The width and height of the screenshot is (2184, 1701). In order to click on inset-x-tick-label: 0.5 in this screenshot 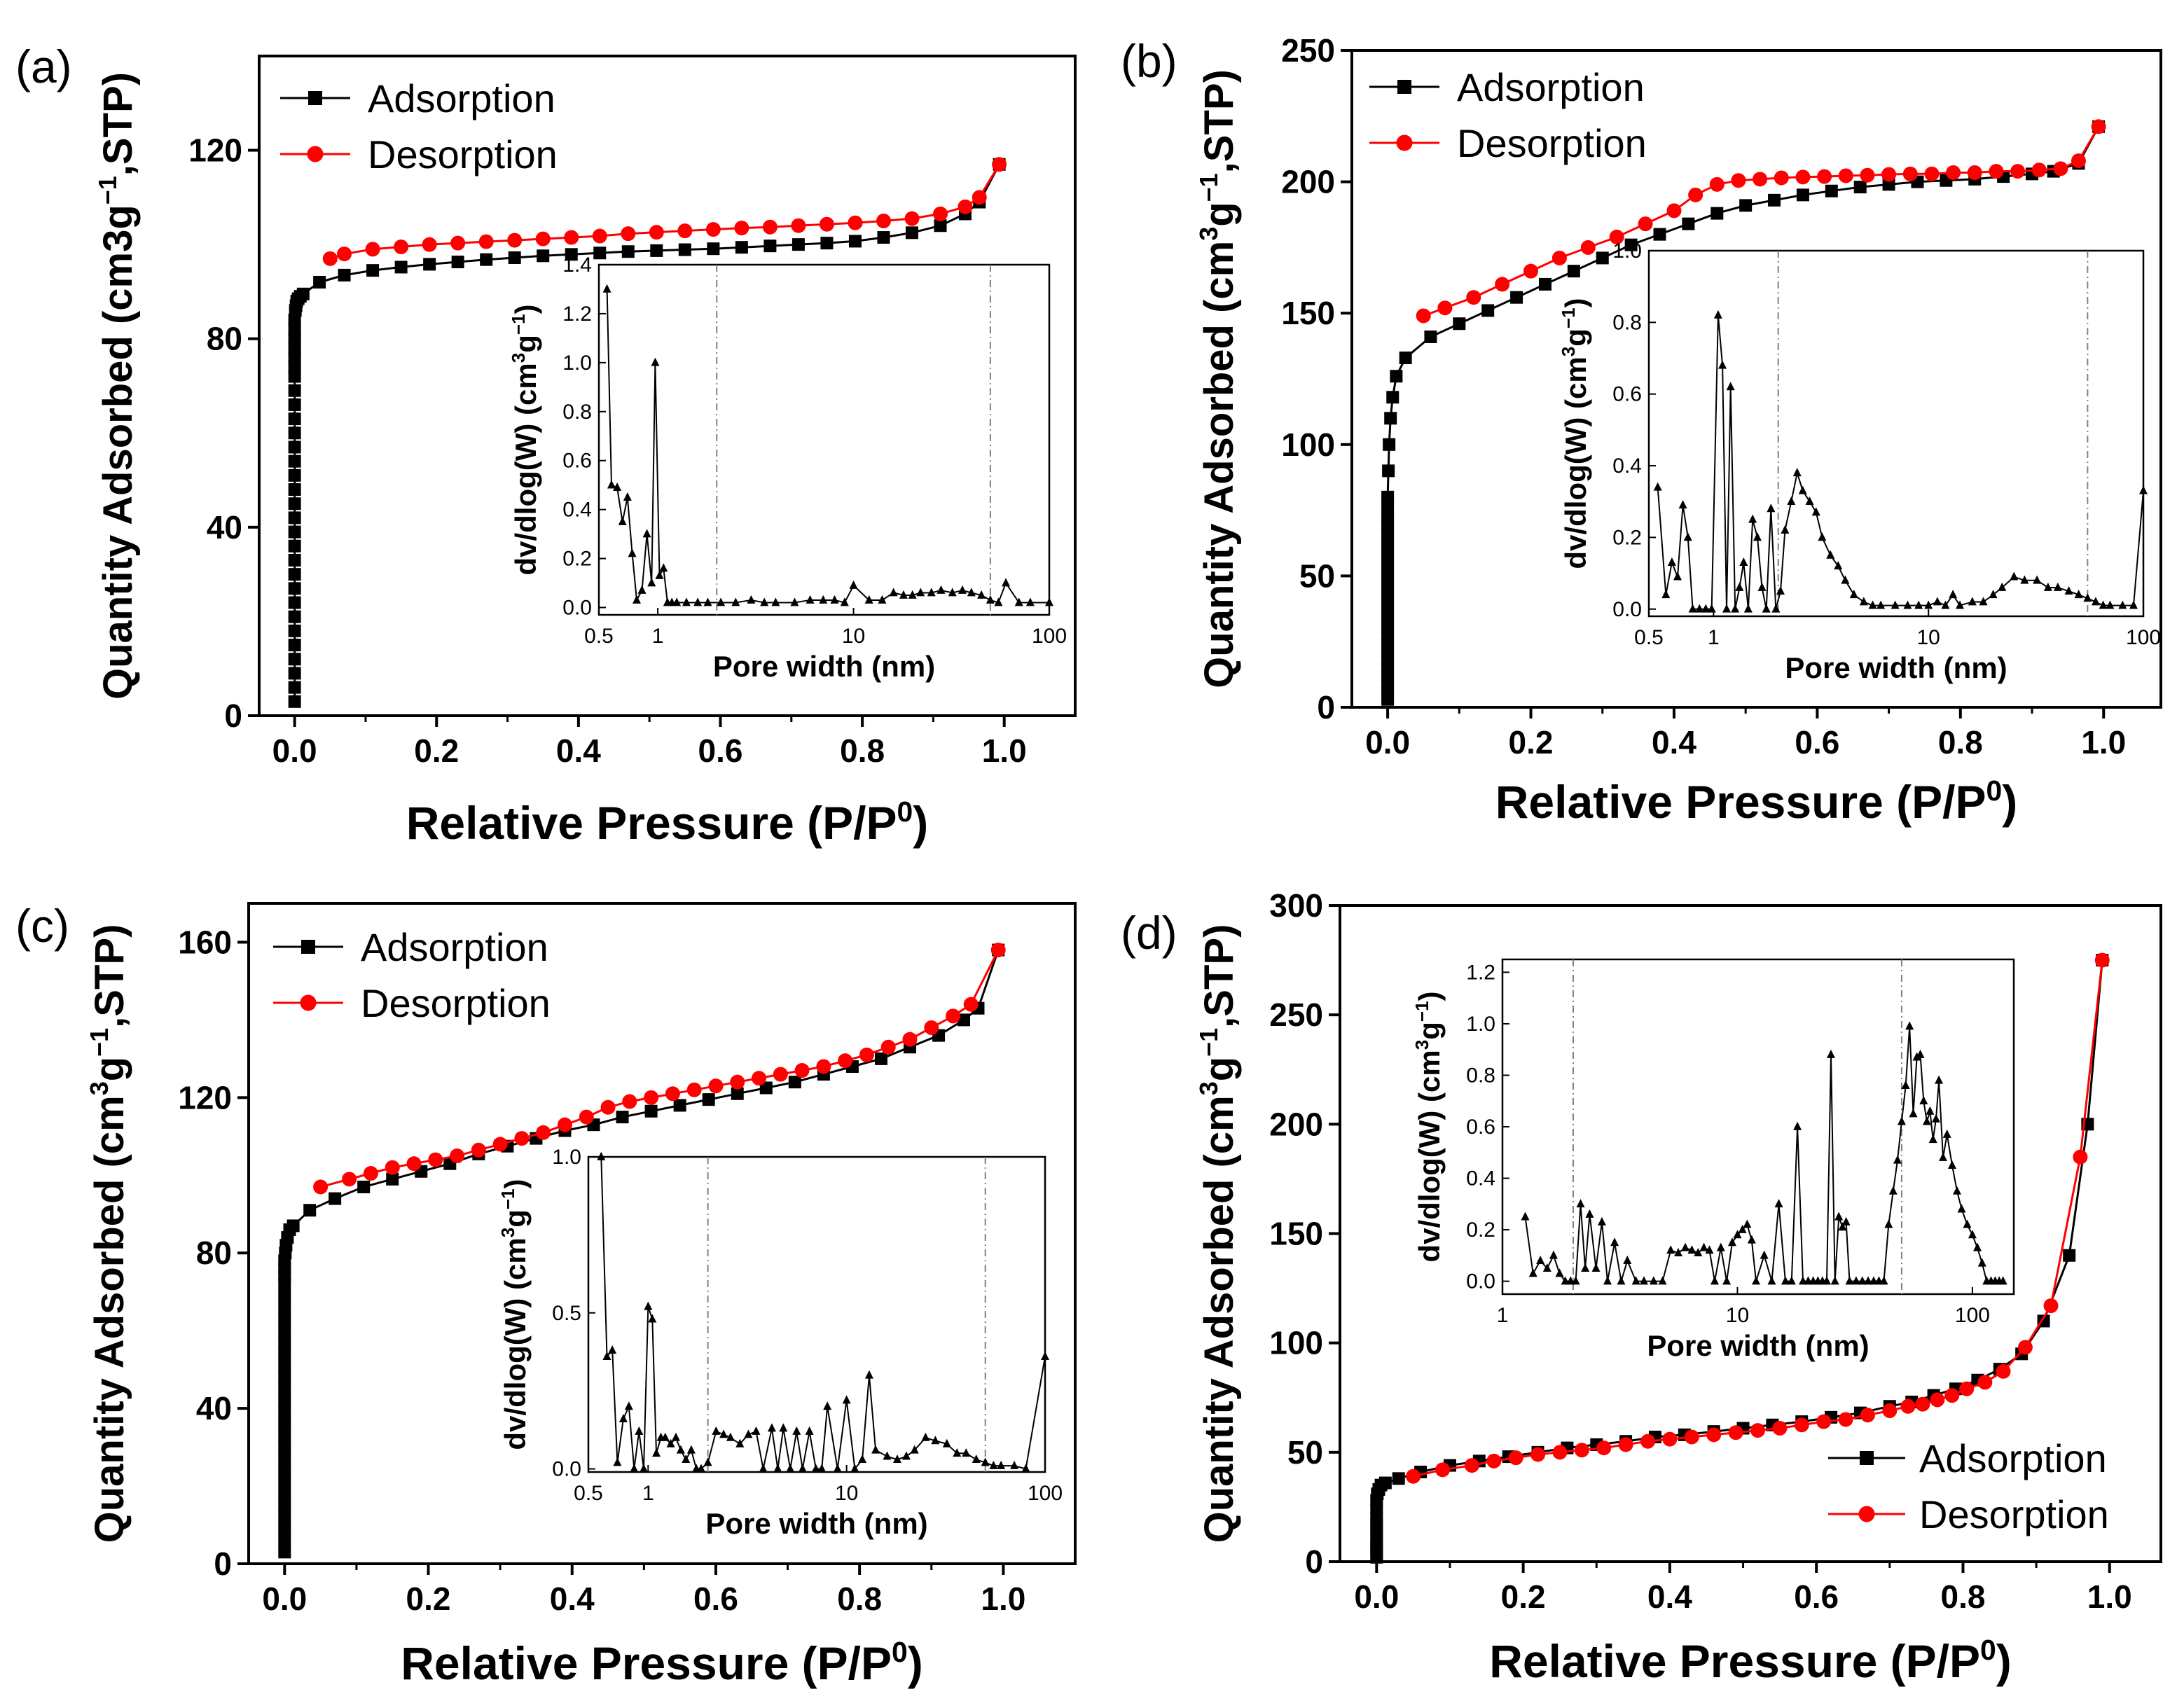, I will do `click(599, 636)`.